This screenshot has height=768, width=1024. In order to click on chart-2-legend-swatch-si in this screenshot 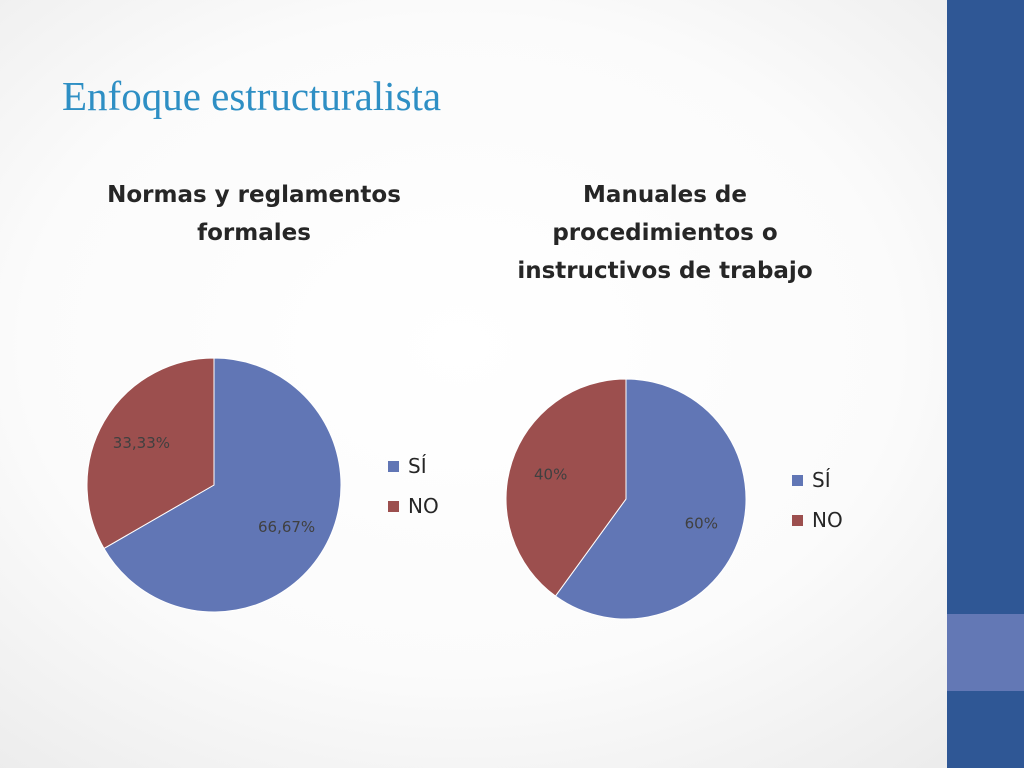, I will do `click(797, 480)`.